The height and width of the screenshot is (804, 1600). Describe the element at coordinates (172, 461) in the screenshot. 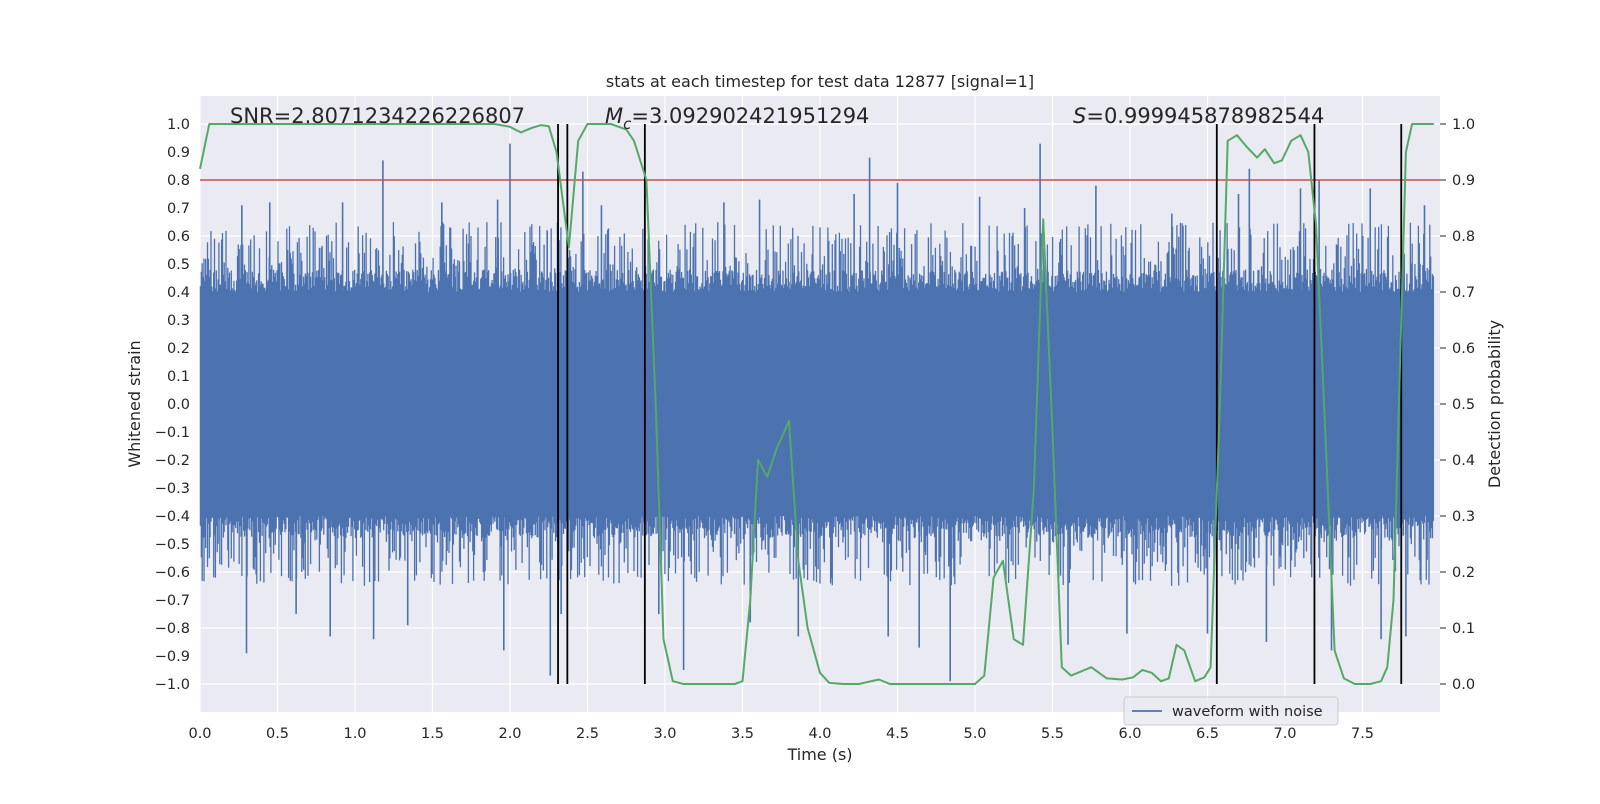

I see `y-tick-label: −0.2` at that location.